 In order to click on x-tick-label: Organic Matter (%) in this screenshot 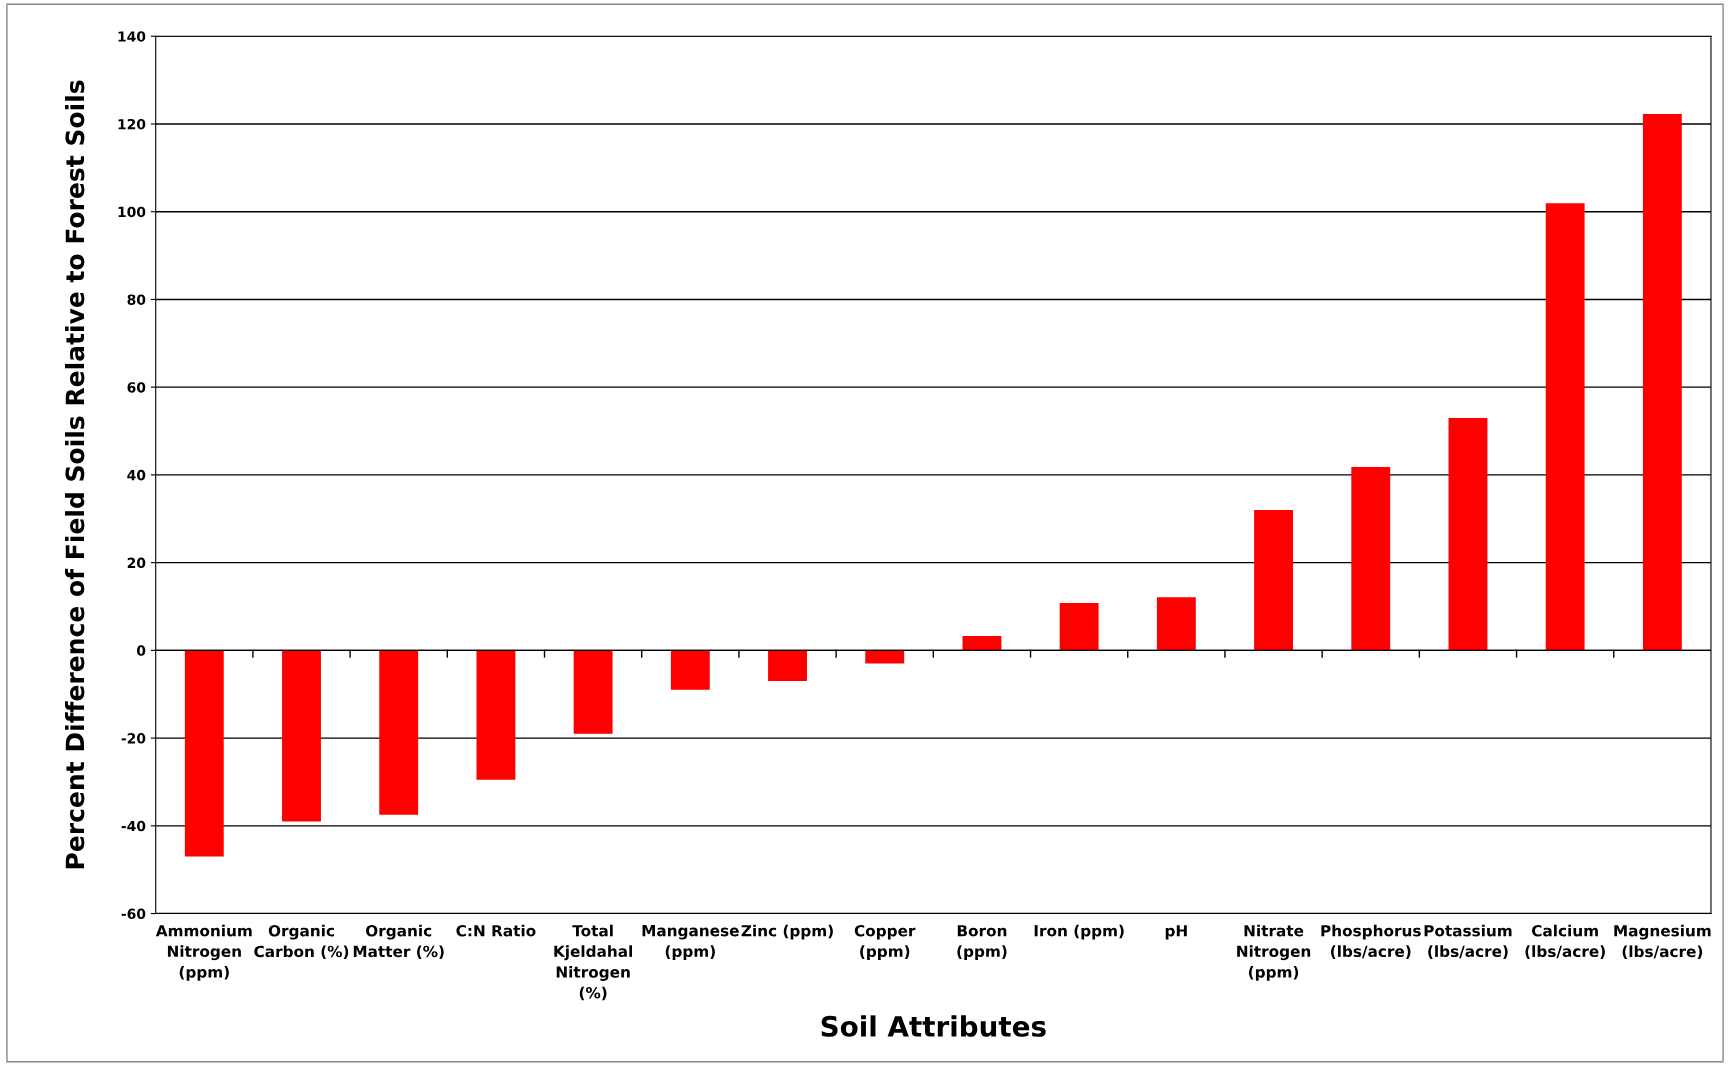, I will do `click(398, 942)`.